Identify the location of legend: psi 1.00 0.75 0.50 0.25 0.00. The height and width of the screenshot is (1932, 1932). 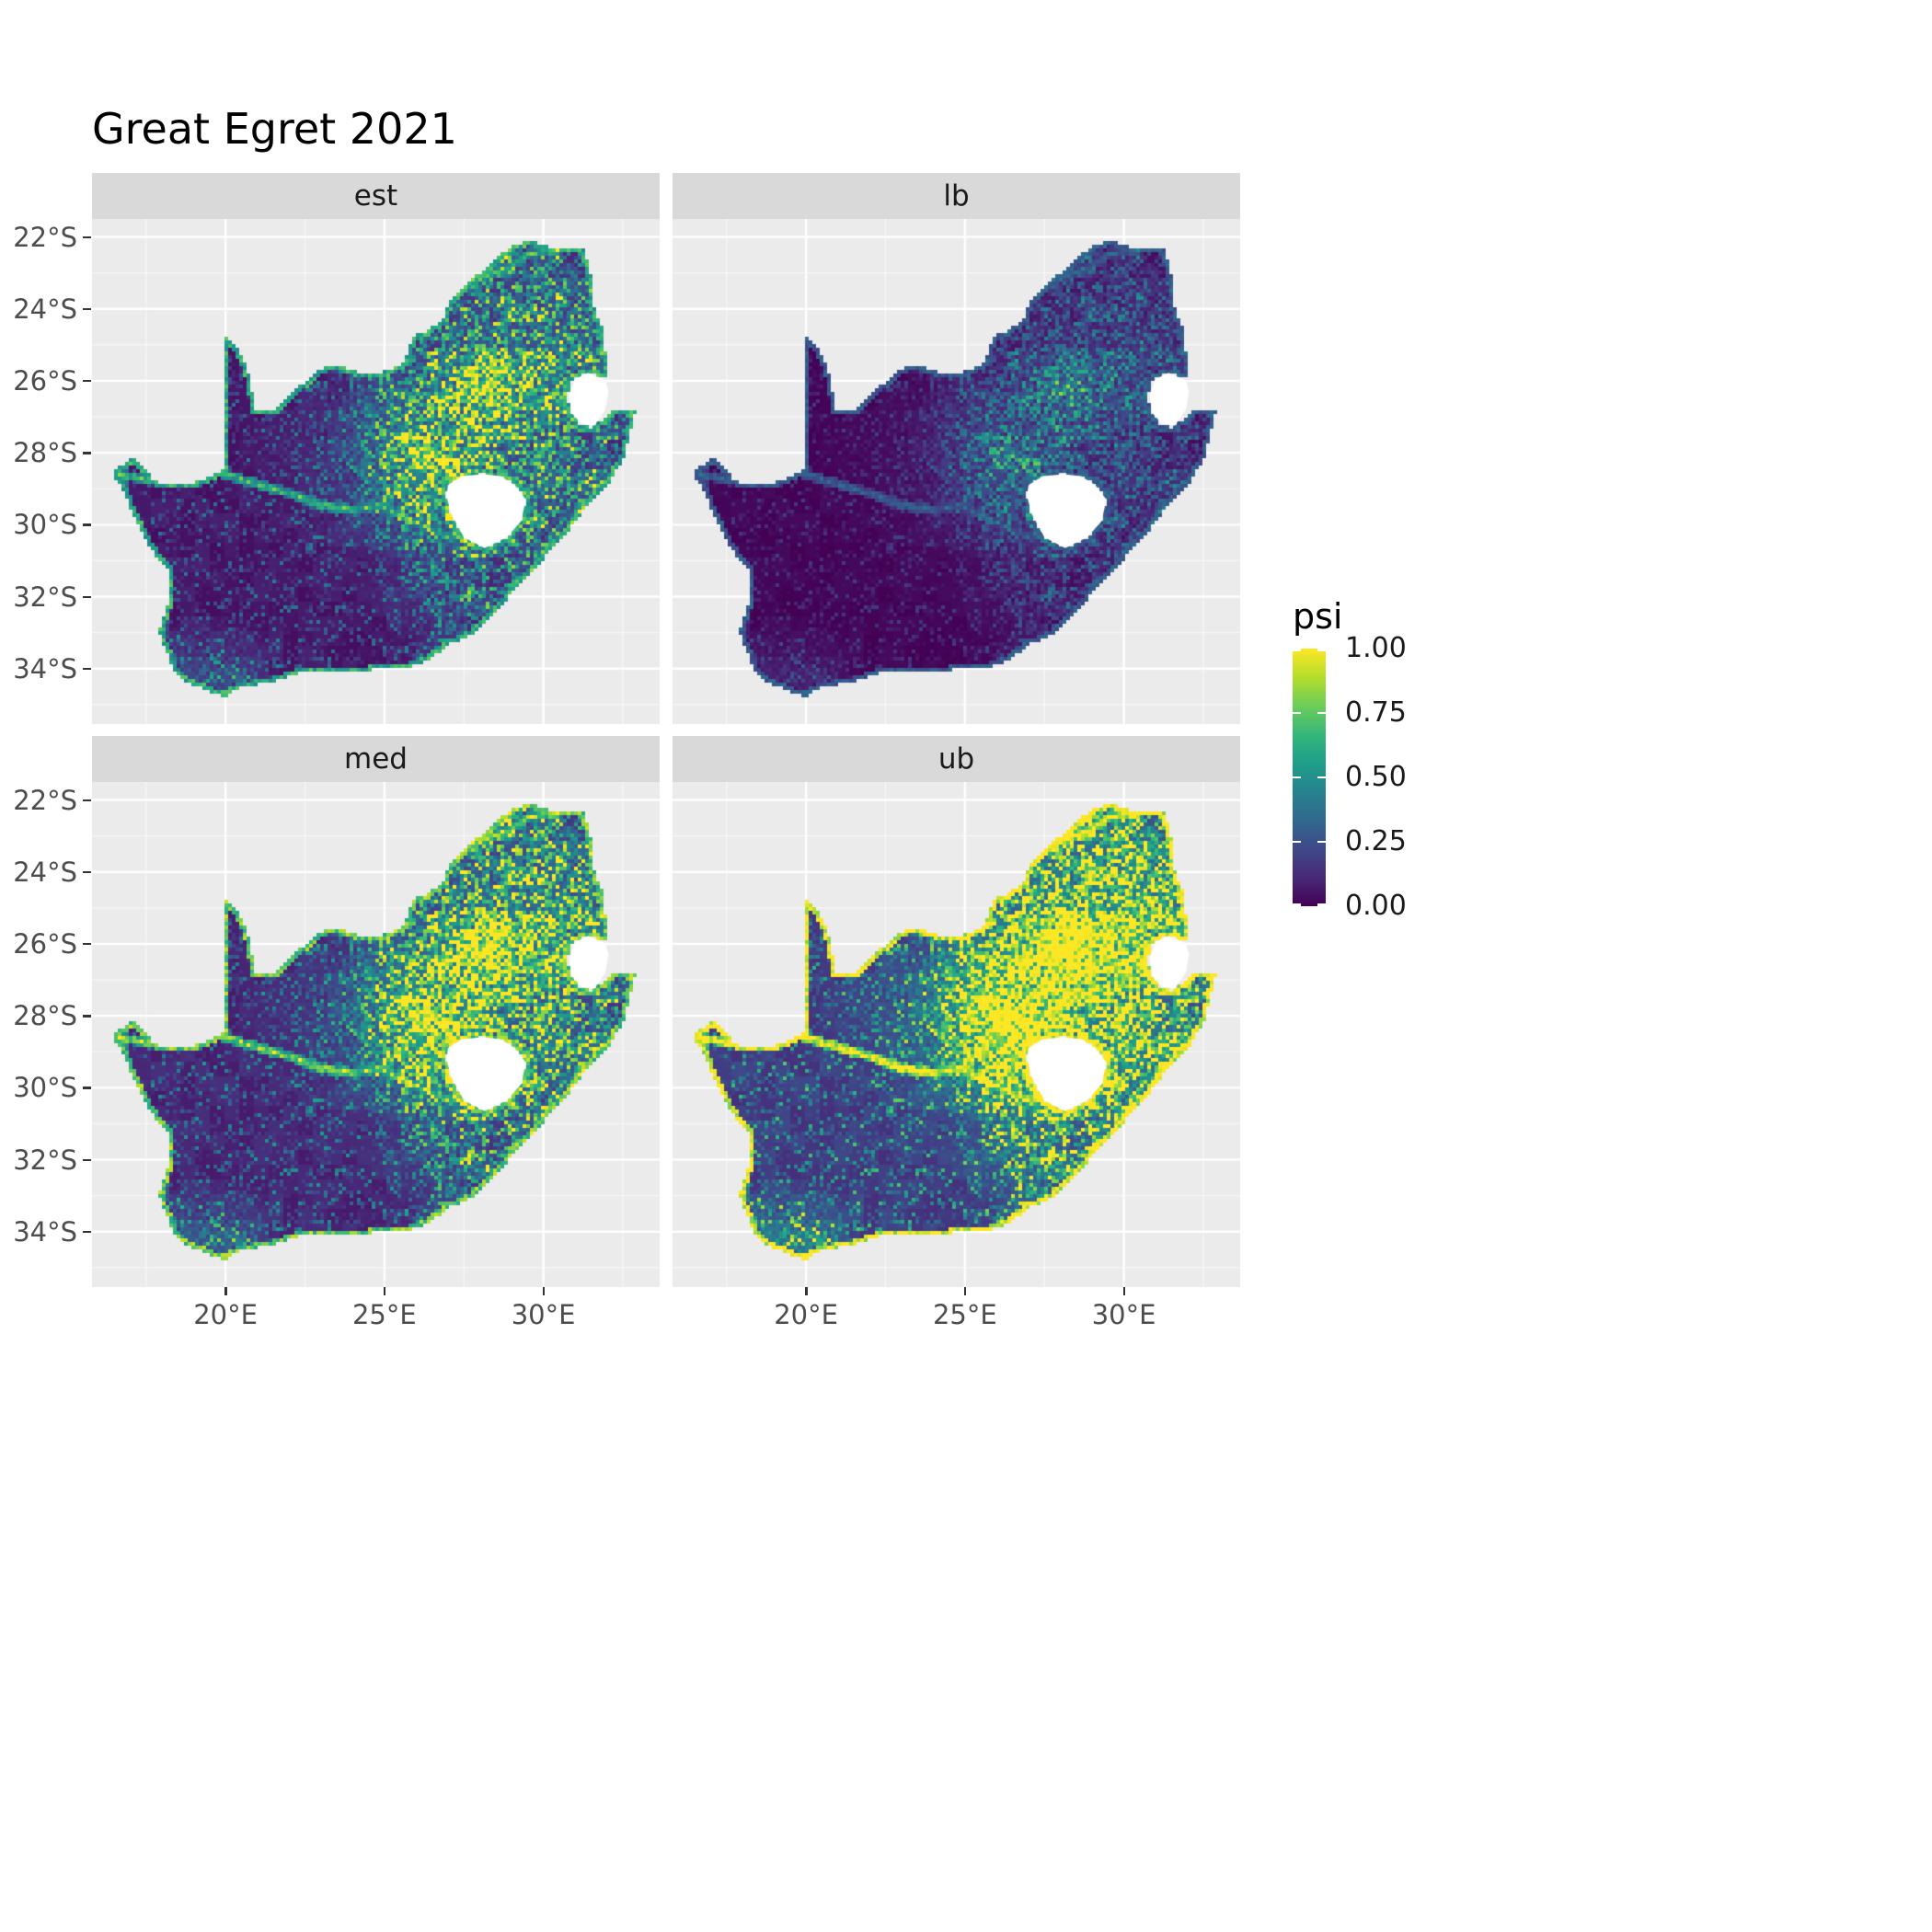
(1407, 789).